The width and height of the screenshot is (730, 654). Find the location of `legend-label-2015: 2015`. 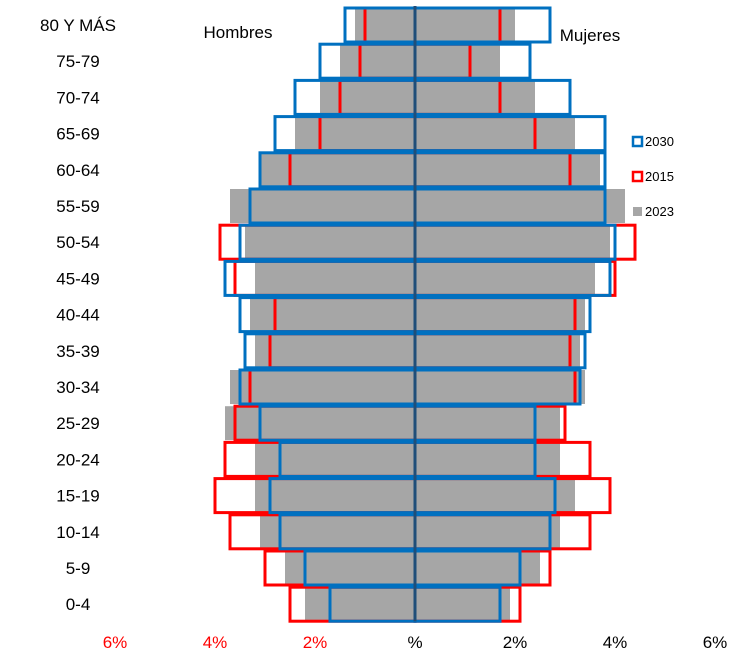

legend-label-2015: 2015 is located at coordinates (659, 176).